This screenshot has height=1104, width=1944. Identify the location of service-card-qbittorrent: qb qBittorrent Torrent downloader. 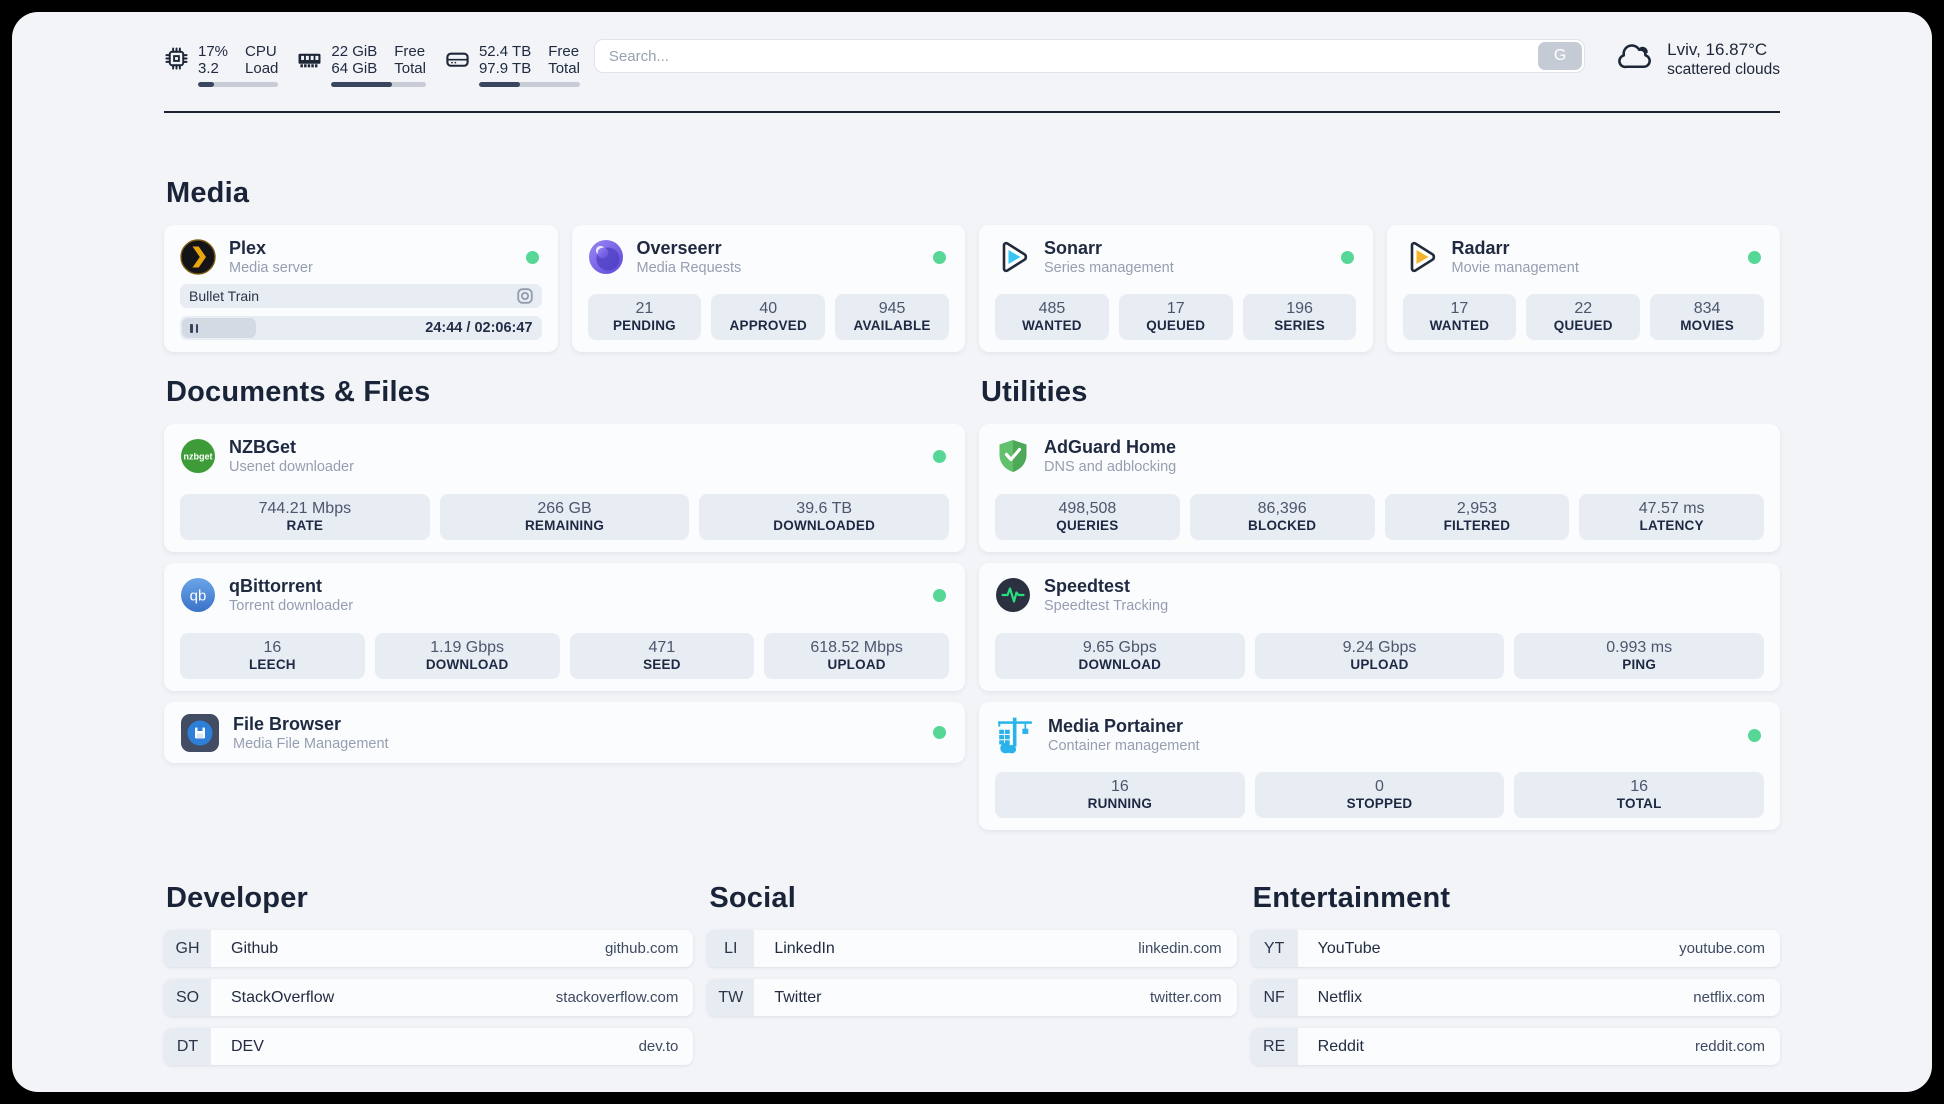
(564, 627).